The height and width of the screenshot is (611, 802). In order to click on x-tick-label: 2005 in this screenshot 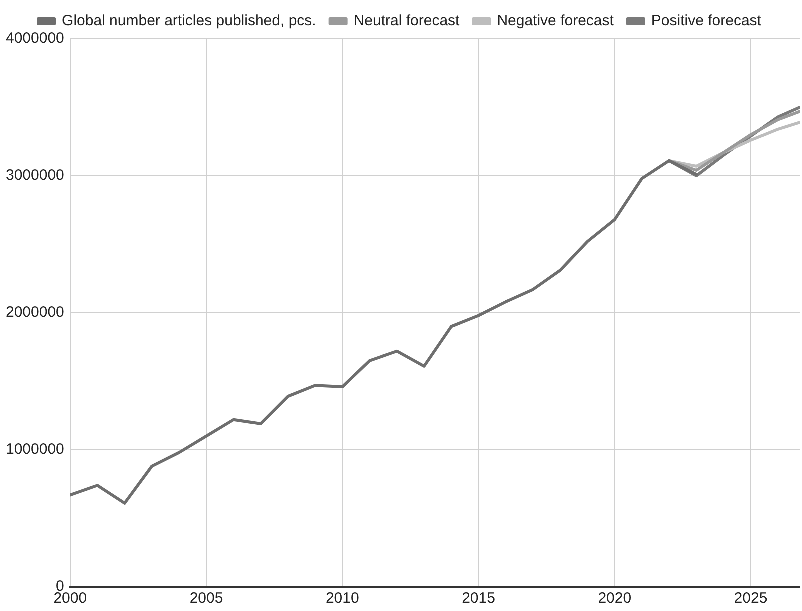, I will do `click(207, 599)`.